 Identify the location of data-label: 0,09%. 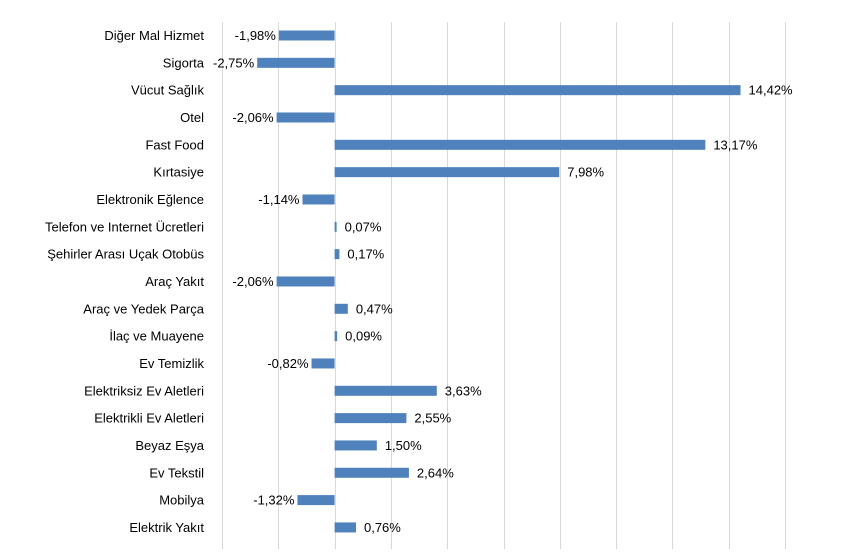
(363, 336).